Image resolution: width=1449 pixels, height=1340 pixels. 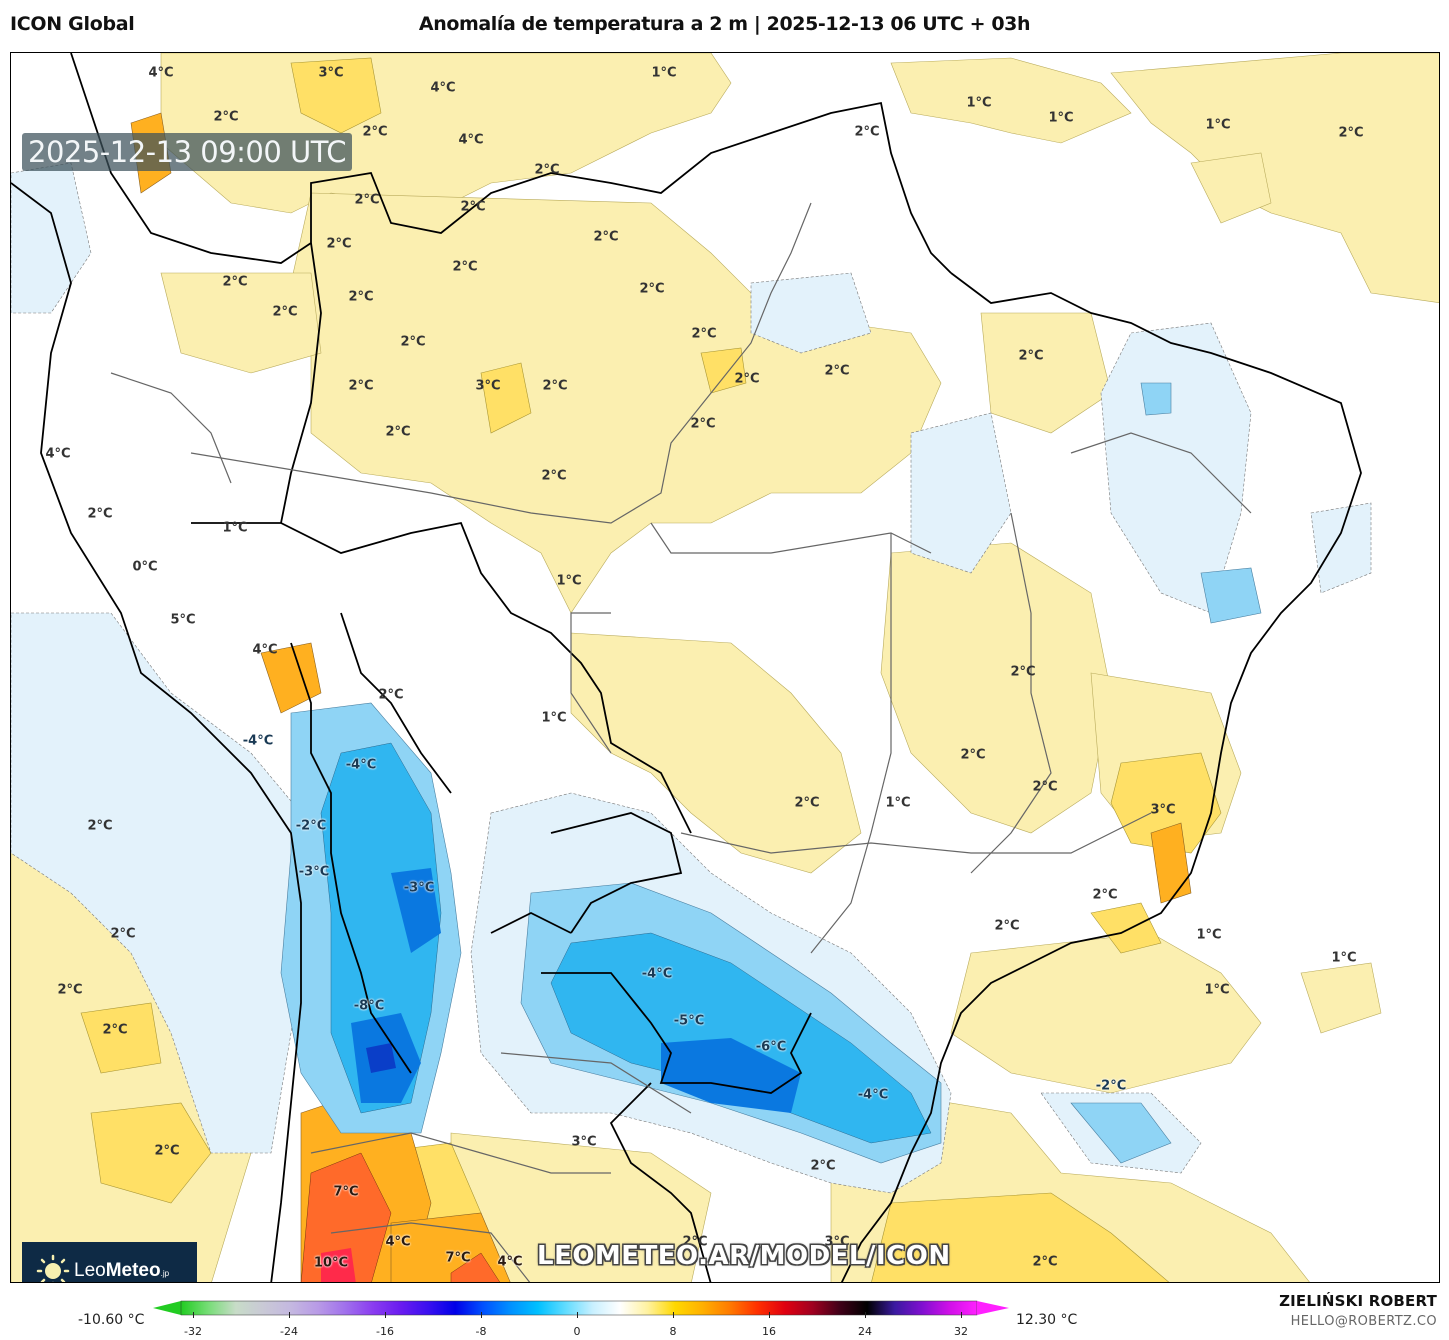 I want to click on colorbar-tick-label: 0, so click(x=577, y=1331).